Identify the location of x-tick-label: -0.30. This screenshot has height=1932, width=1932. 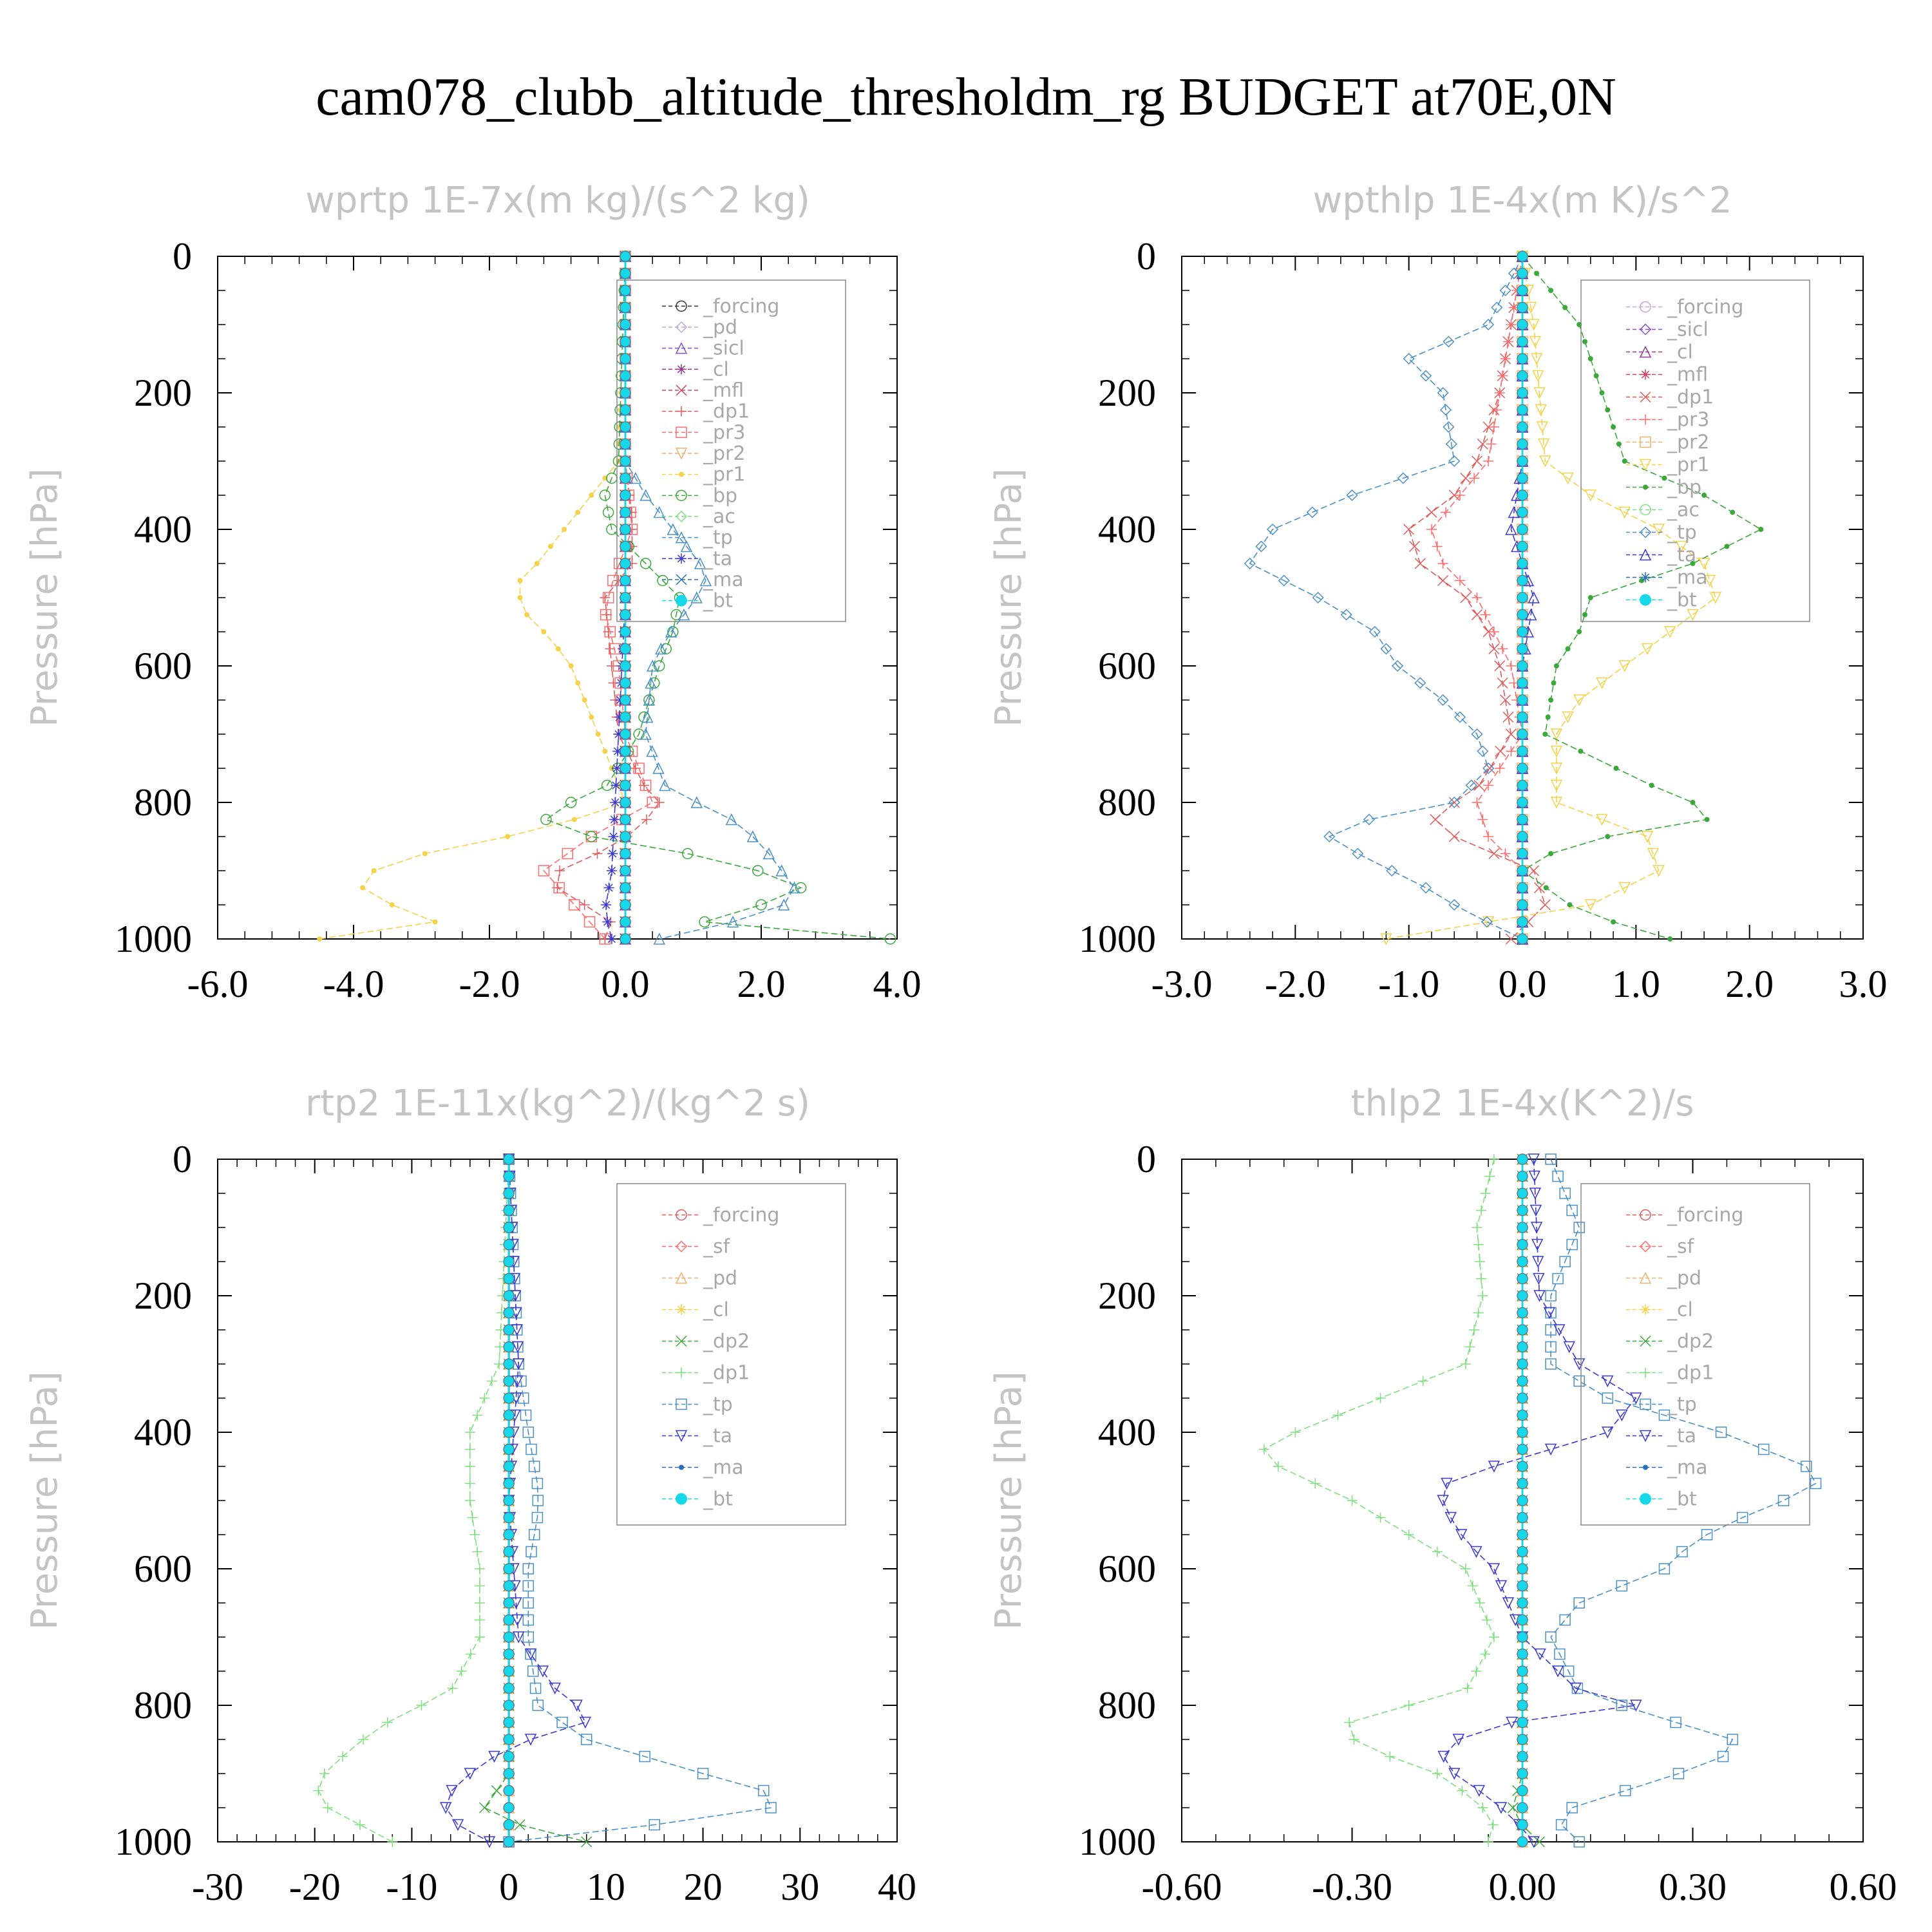
(1352, 1887).